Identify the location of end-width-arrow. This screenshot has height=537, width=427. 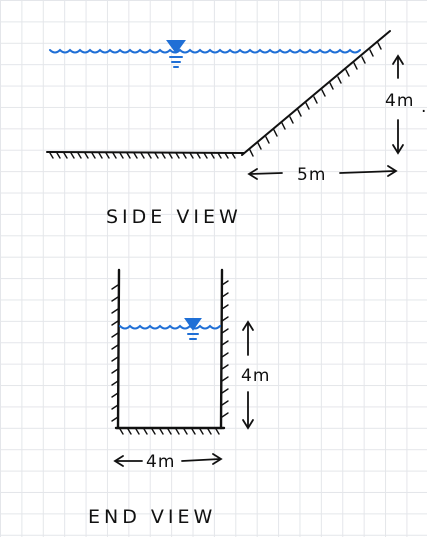
(168, 460).